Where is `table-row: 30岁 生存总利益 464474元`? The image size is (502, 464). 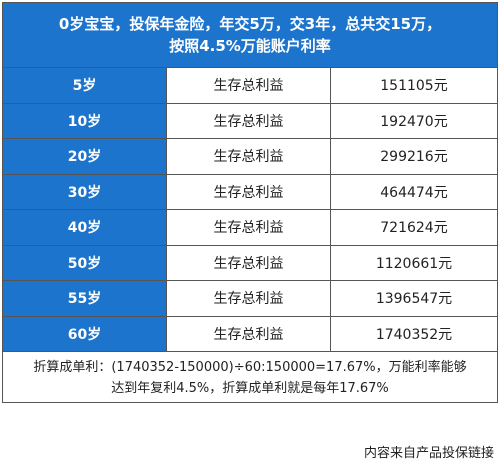 table-row: 30岁 生存总利益 464474元 is located at coordinates (250, 192).